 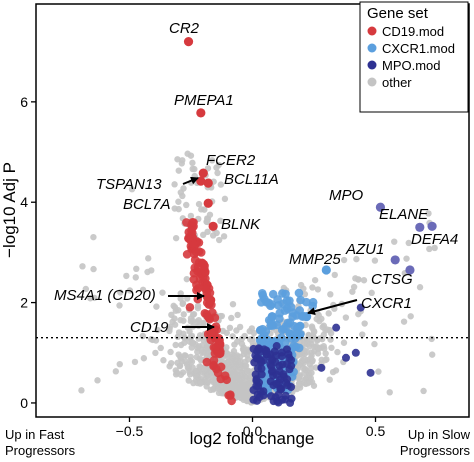 What do you see at coordinates (312, 355) in the screenshot?
I see `points-mpo-mod` at bounding box center [312, 355].